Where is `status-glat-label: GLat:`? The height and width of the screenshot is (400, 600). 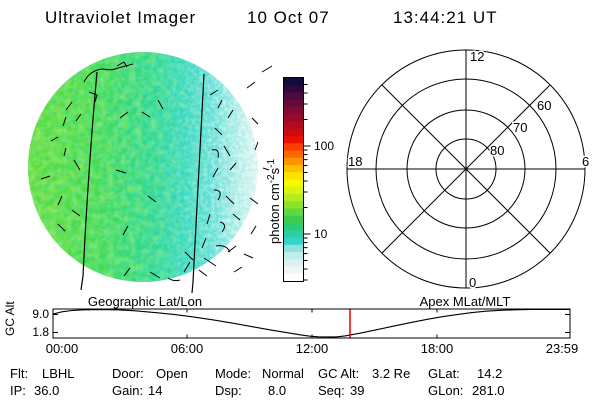
status-glat-label: GLat: is located at coordinates (444, 373).